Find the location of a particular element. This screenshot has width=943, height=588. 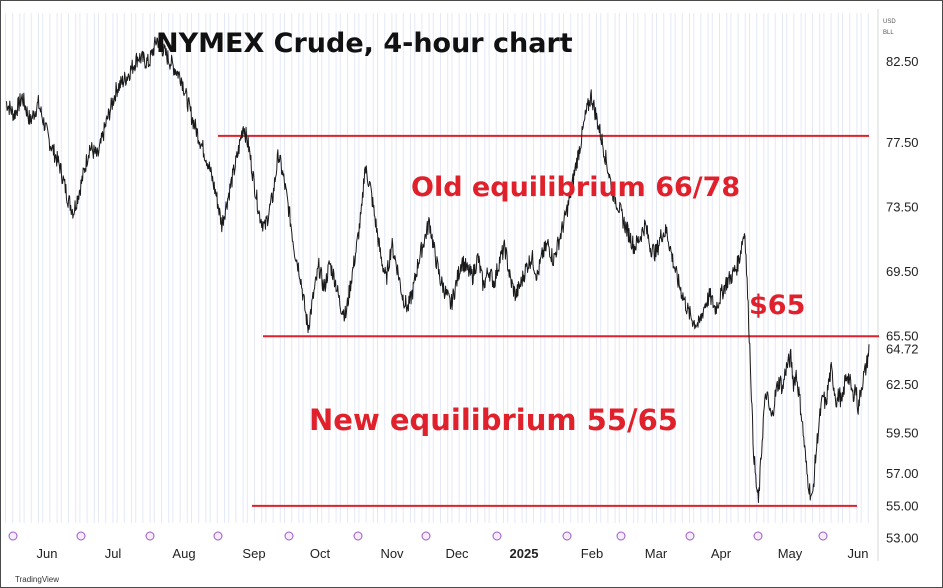

y-tick-label: 55.00 is located at coordinates (902, 505).